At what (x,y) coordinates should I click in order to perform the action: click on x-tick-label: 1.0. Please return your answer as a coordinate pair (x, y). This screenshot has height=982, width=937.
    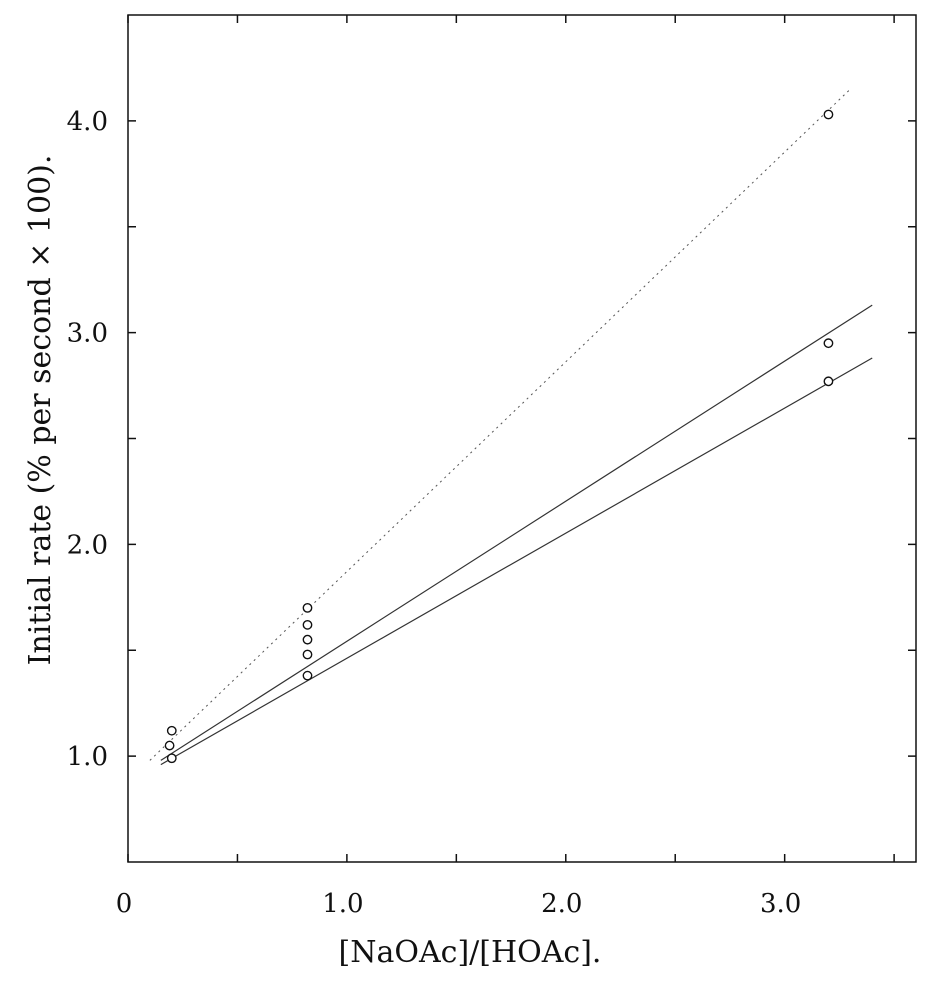
    Looking at the image, I should click on (342, 904).